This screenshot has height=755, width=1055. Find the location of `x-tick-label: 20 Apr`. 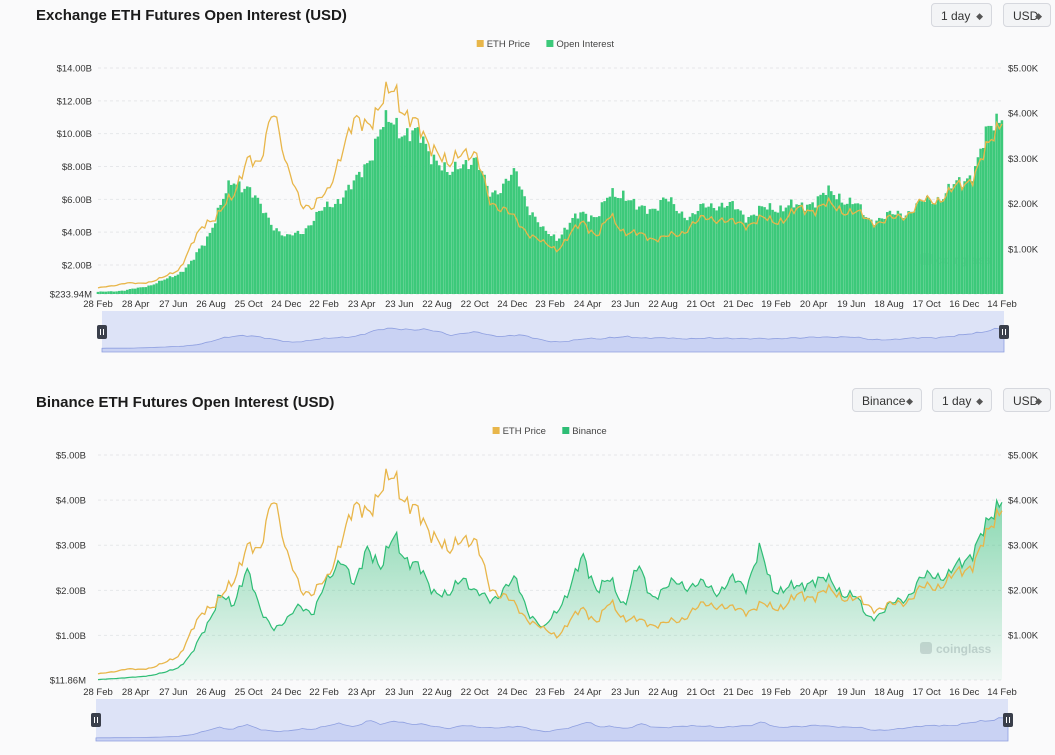

x-tick-label: 20 Apr is located at coordinates (813, 692).